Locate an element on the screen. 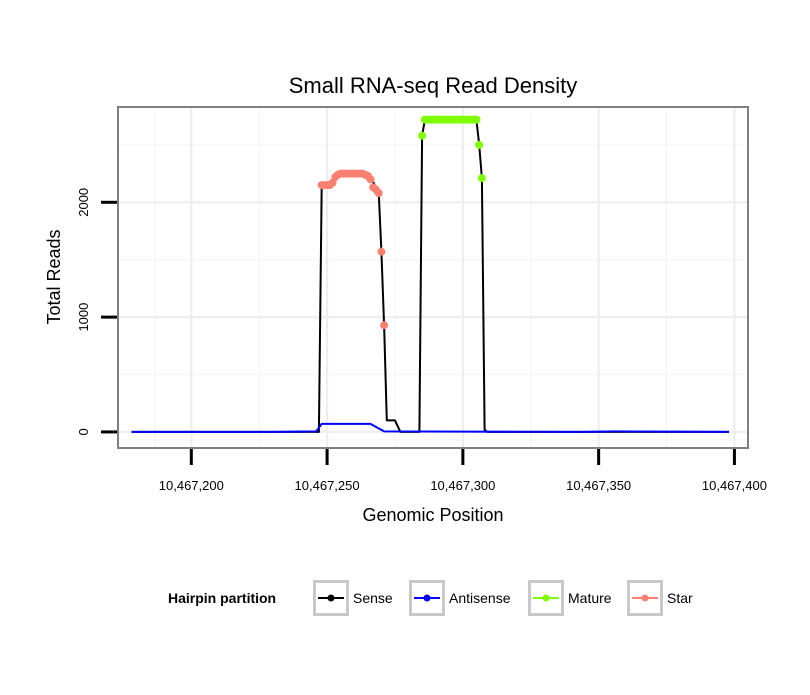  x-tick-label: 10,467,300 is located at coordinates (462, 485).